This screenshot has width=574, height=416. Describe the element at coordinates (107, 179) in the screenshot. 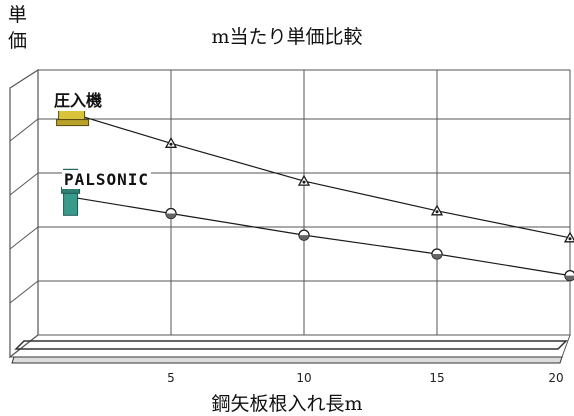

I see `series-label-palsonic: PALSONIC` at that location.